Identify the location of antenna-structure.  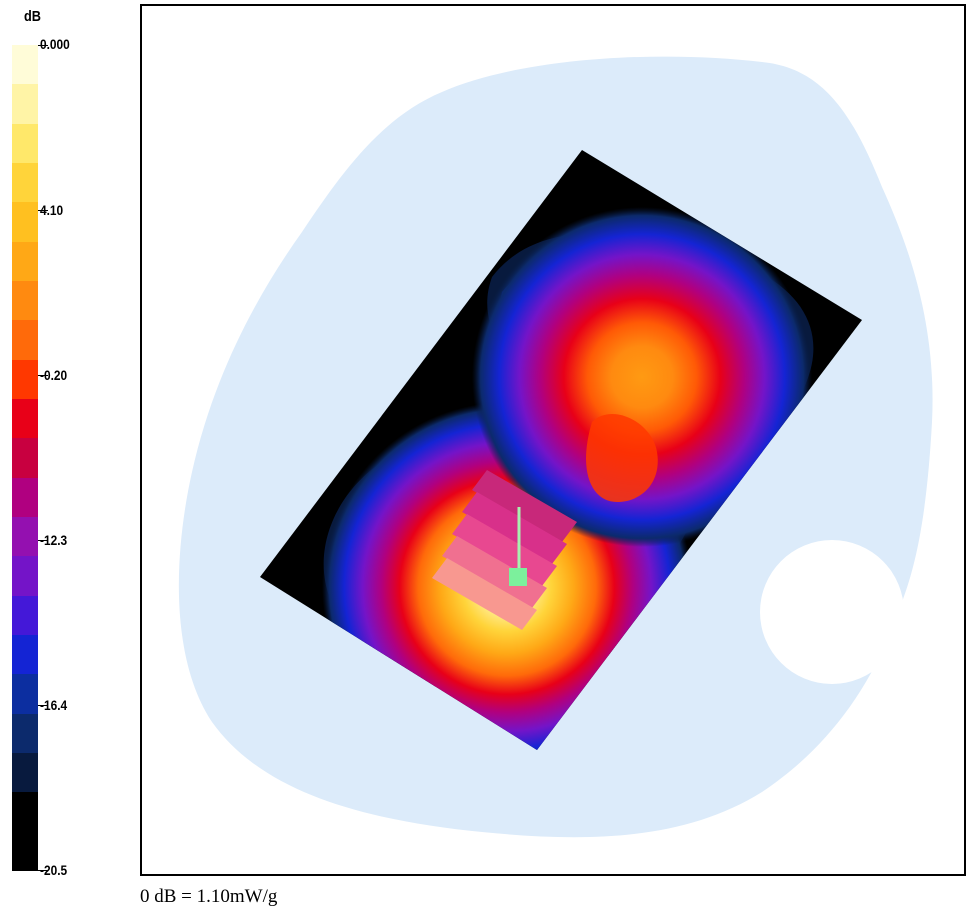
(504, 550).